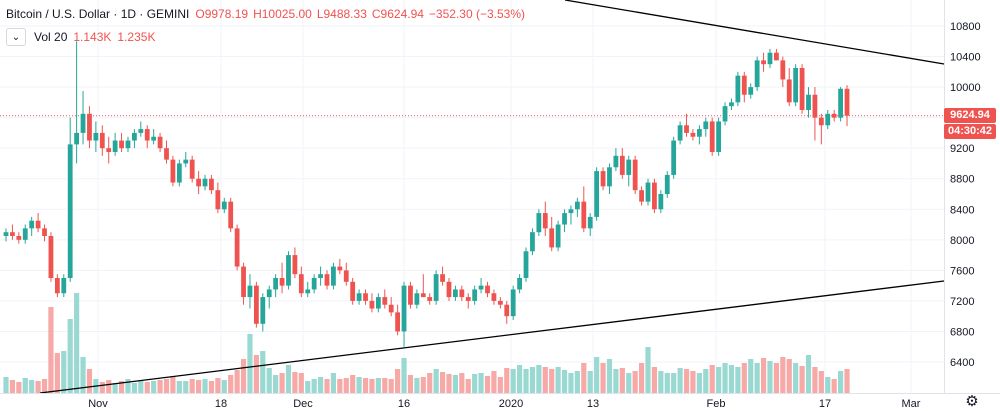  What do you see at coordinates (962, 271) in the screenshot?
I see `price-tick-label: 7600` at bounding box center [962, 271].